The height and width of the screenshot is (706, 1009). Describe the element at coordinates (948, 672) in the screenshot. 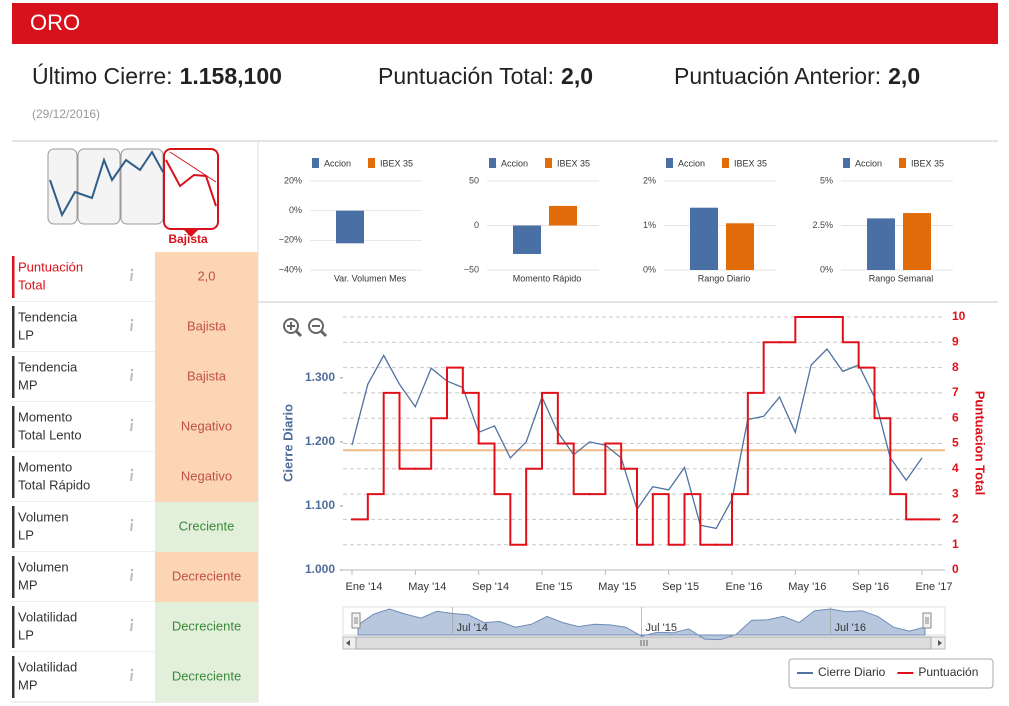

I see `legend-label: Puntuación` at that location.